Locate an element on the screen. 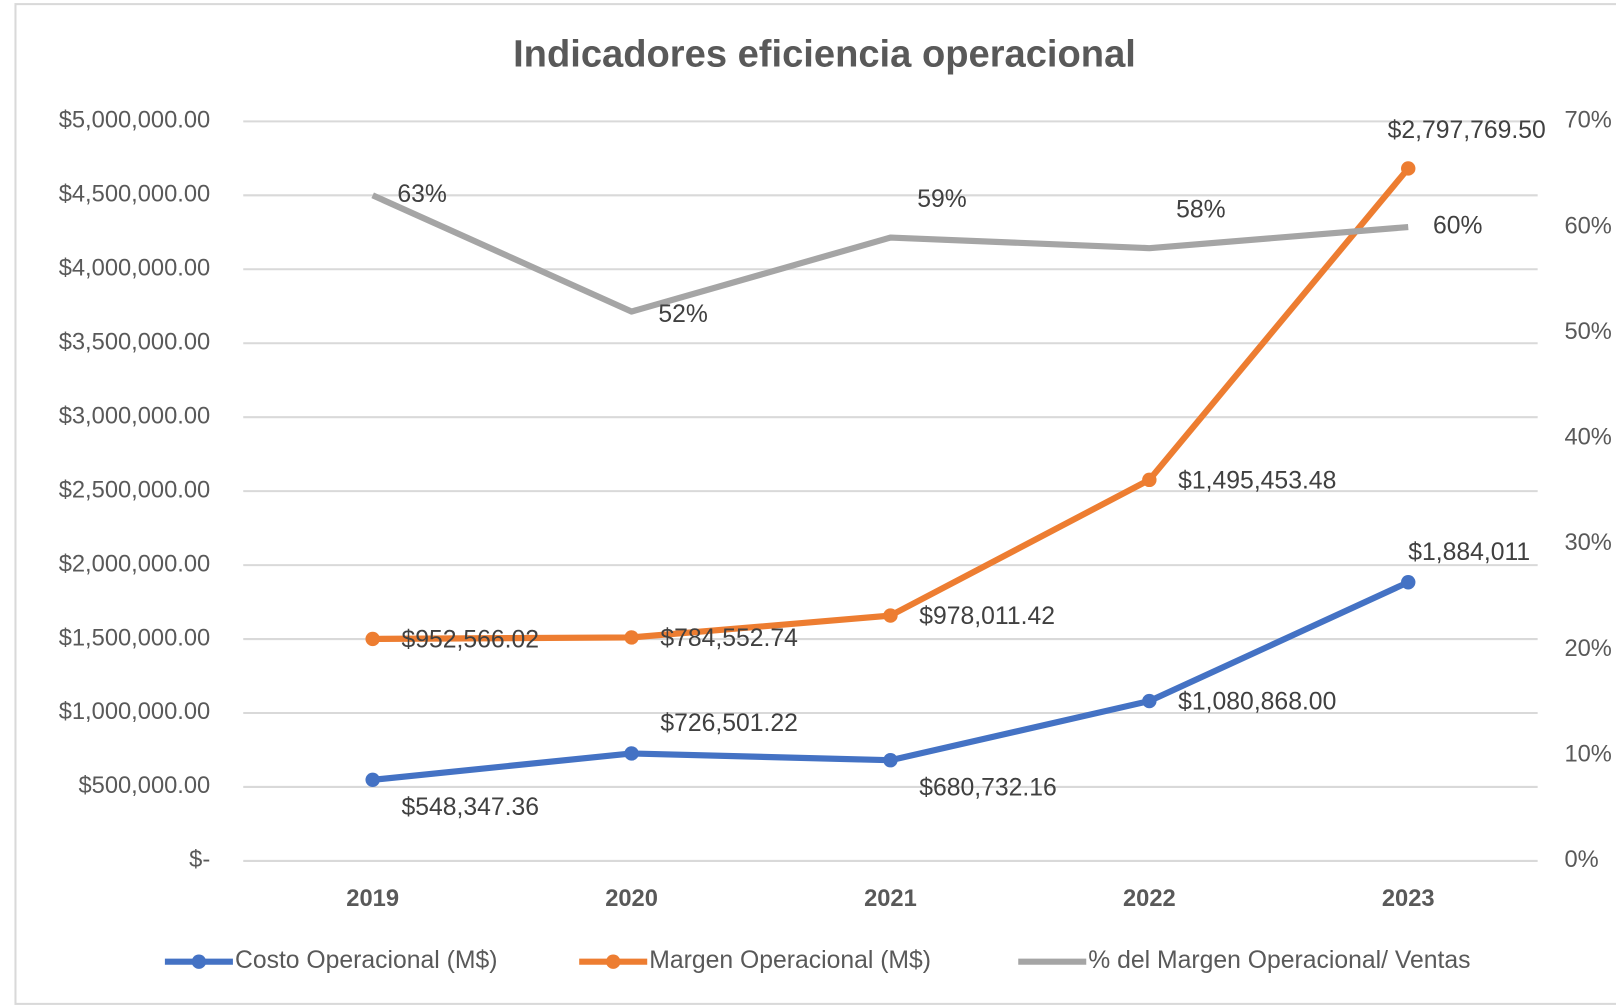 This screenshot has width=1616, height=1008. y2-tick-label: 20% is located at coordinates (1587, 649).